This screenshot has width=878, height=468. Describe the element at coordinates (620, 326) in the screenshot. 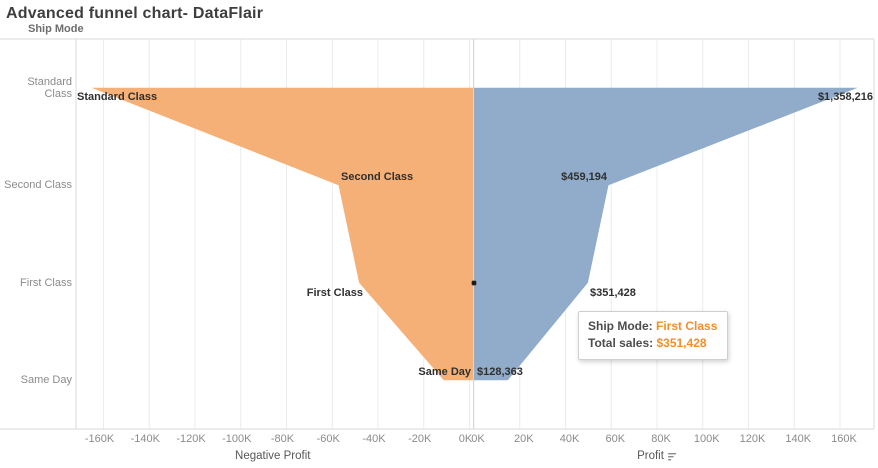

I see `tooltip-label-ship-mode: Ship Mode:` at that location.